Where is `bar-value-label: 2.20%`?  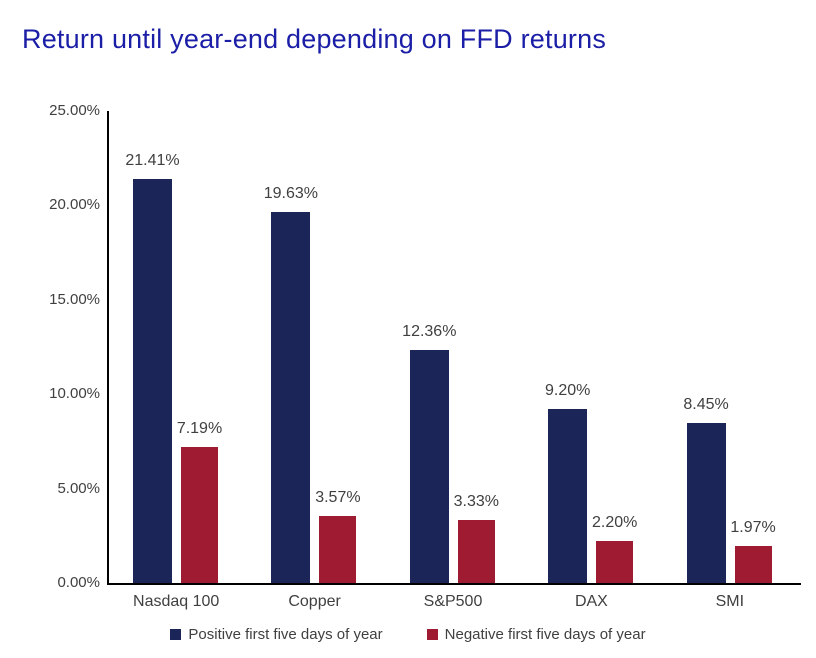
bar-value-label: 2.20% is located at coordinates (615, 522).